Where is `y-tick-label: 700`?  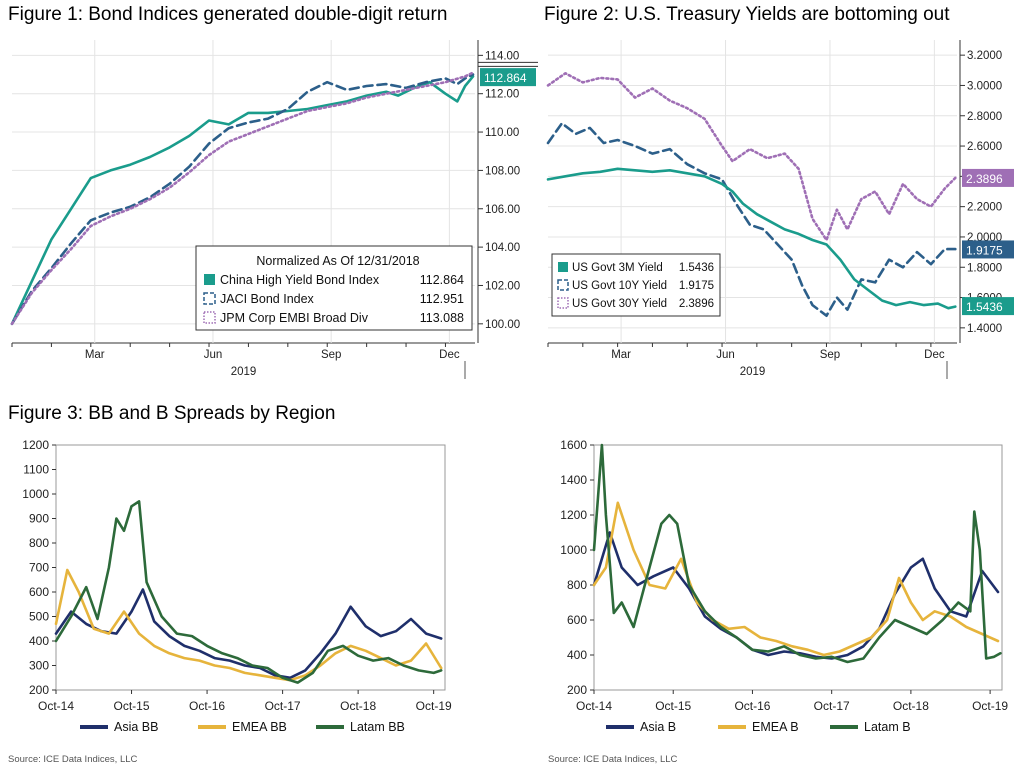
y-tick-label: 700 is located at coordinates (39, 568).